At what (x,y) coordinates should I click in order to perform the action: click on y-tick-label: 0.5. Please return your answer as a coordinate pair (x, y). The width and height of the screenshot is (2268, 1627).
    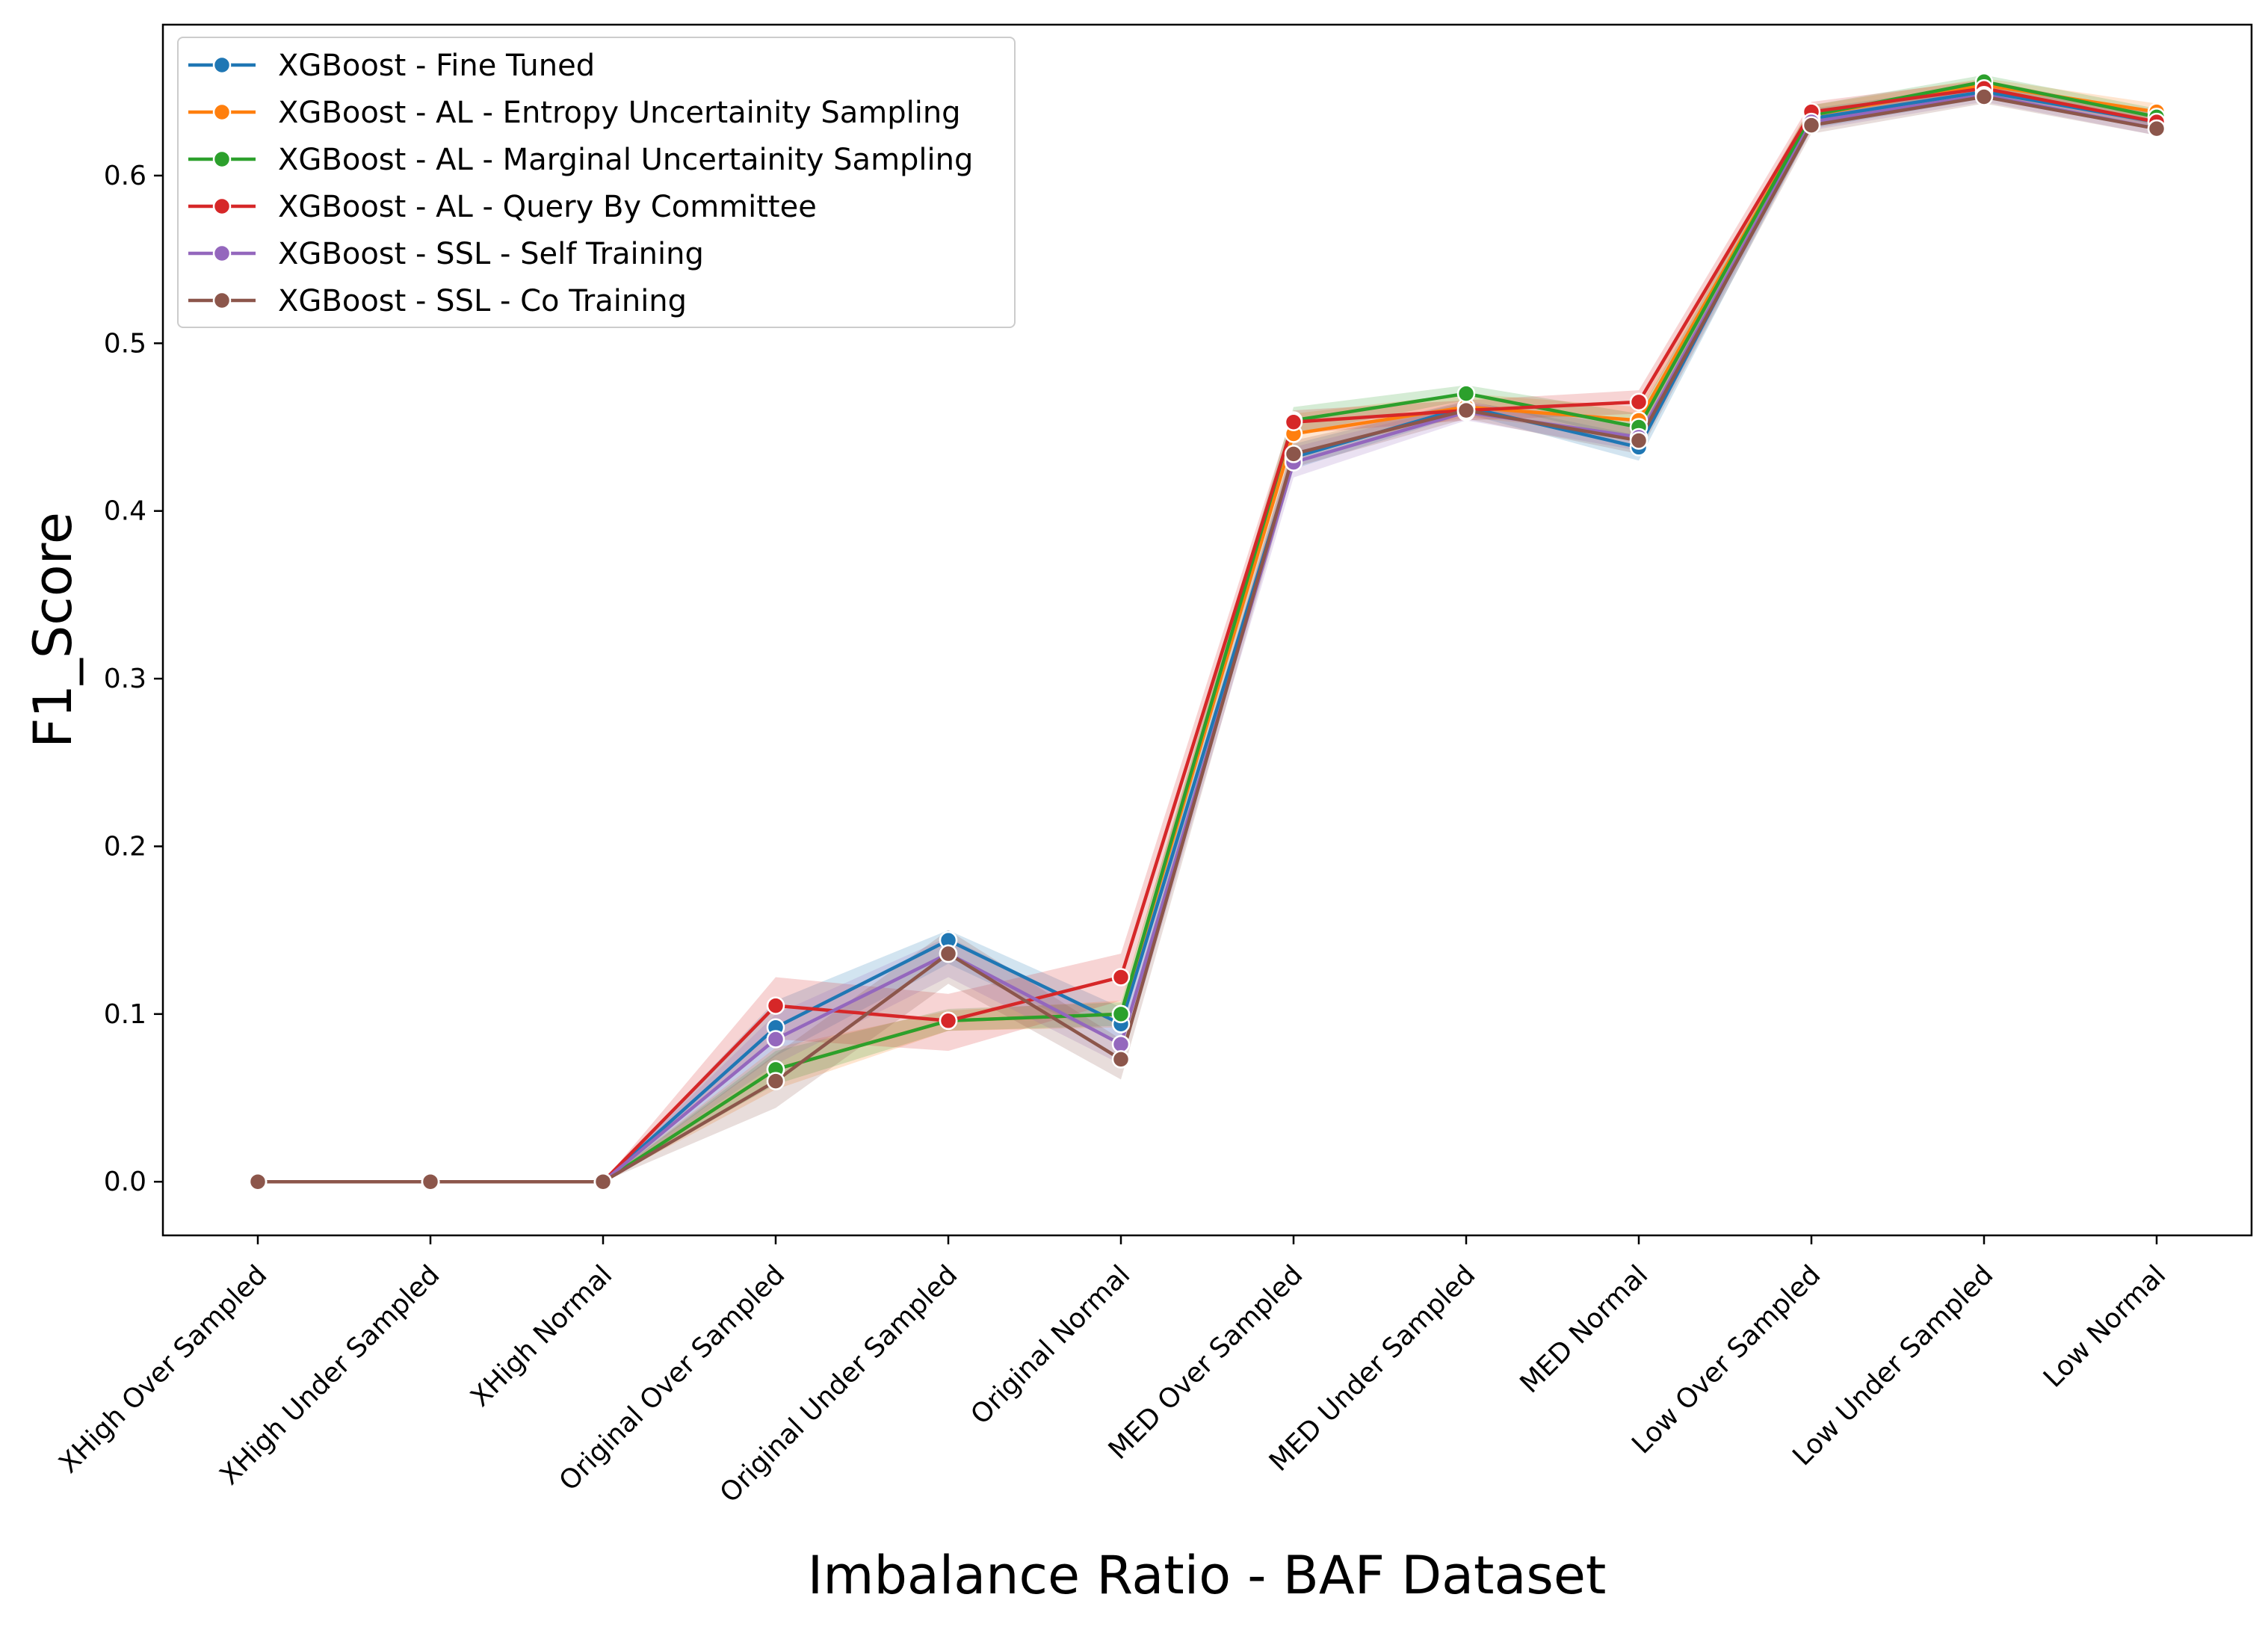
    Looking at the image, I should click on (125, 343).